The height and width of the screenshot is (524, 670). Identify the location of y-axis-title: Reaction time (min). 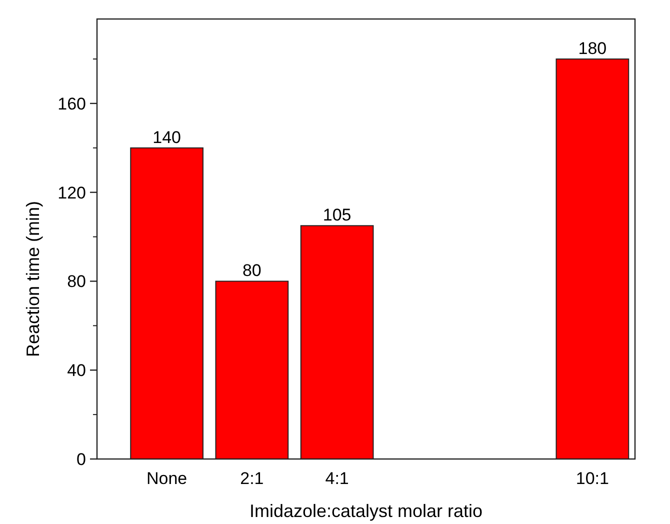
(33, 279).